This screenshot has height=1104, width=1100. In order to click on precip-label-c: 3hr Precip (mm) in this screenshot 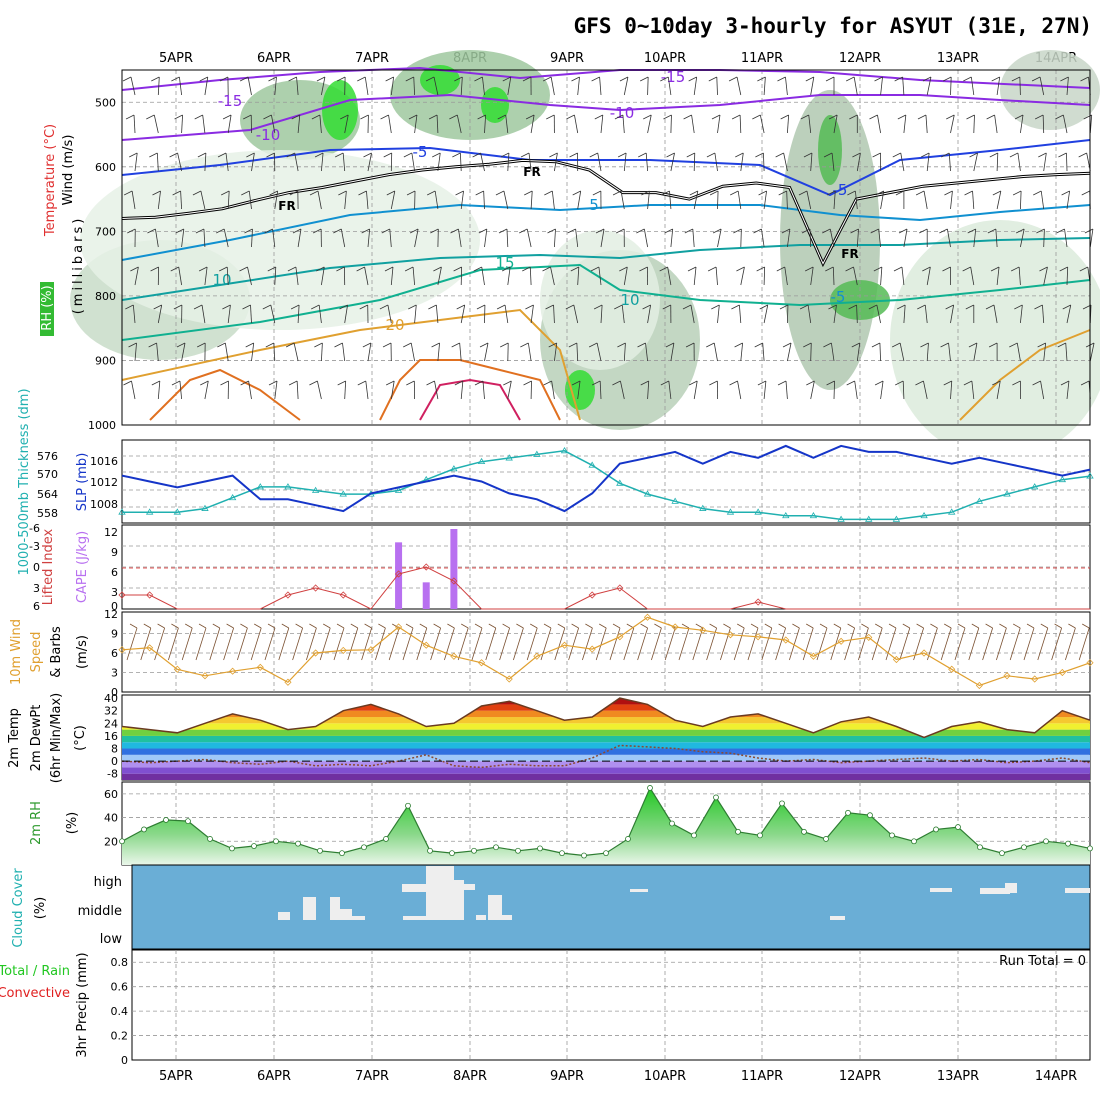, I will do `click(82, 1004)`.